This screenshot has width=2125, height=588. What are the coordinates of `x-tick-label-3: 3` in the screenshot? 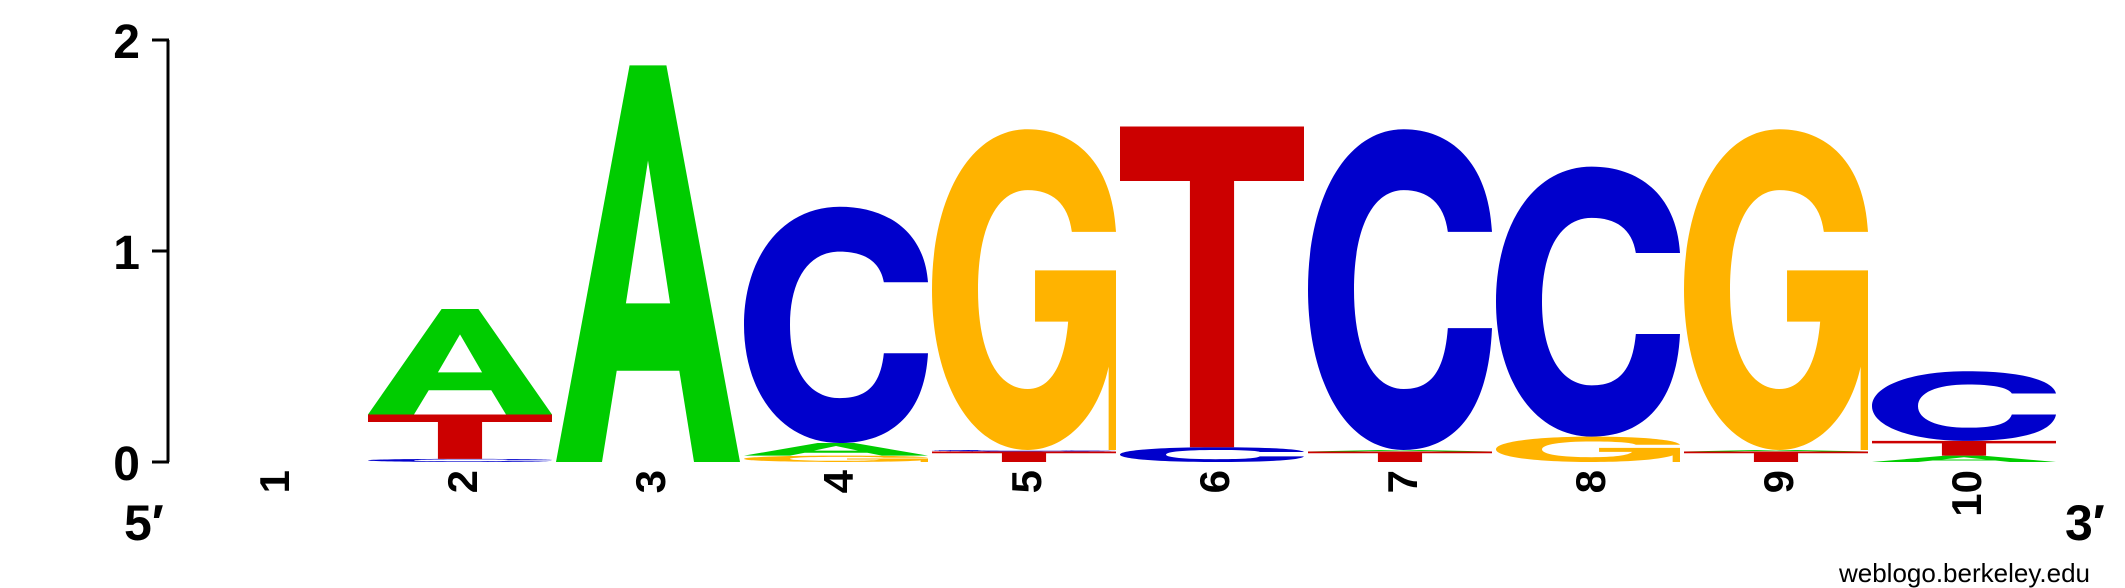 It's located at (650, 481).